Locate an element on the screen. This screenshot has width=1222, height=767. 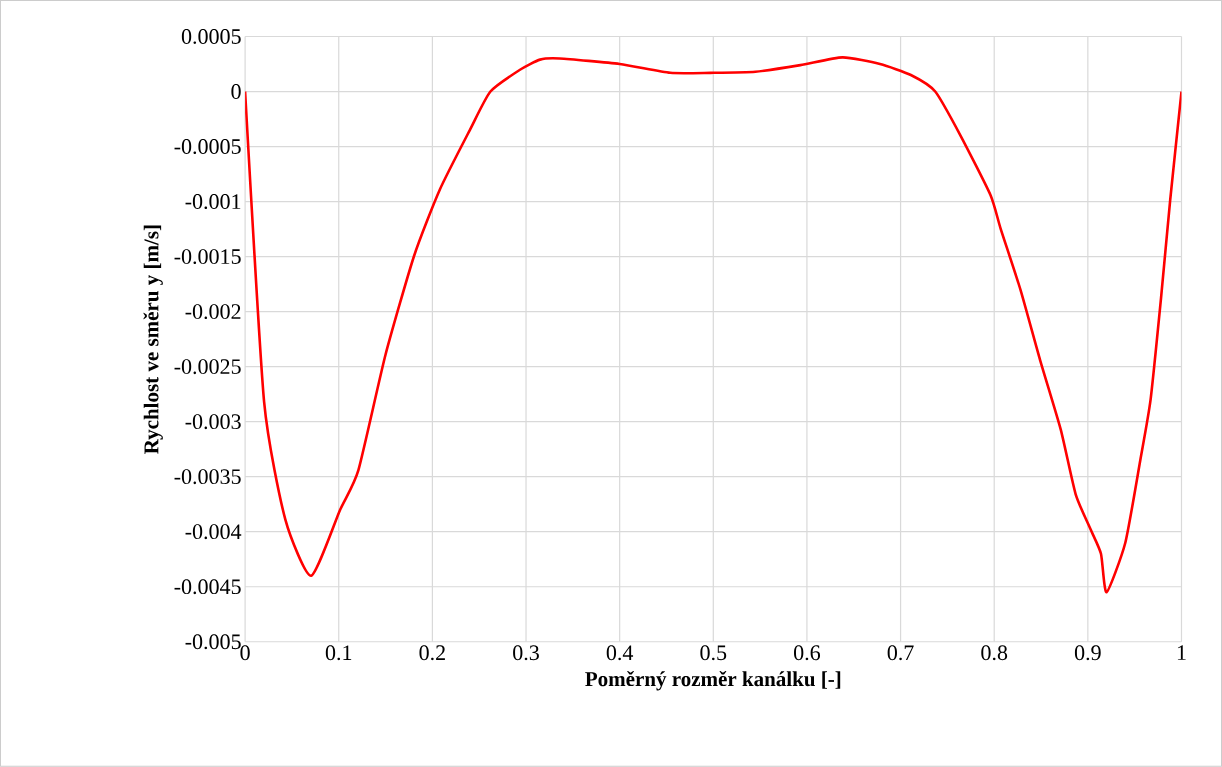
y-tick-label: -0.0025 is located at coordinates (207, 367).